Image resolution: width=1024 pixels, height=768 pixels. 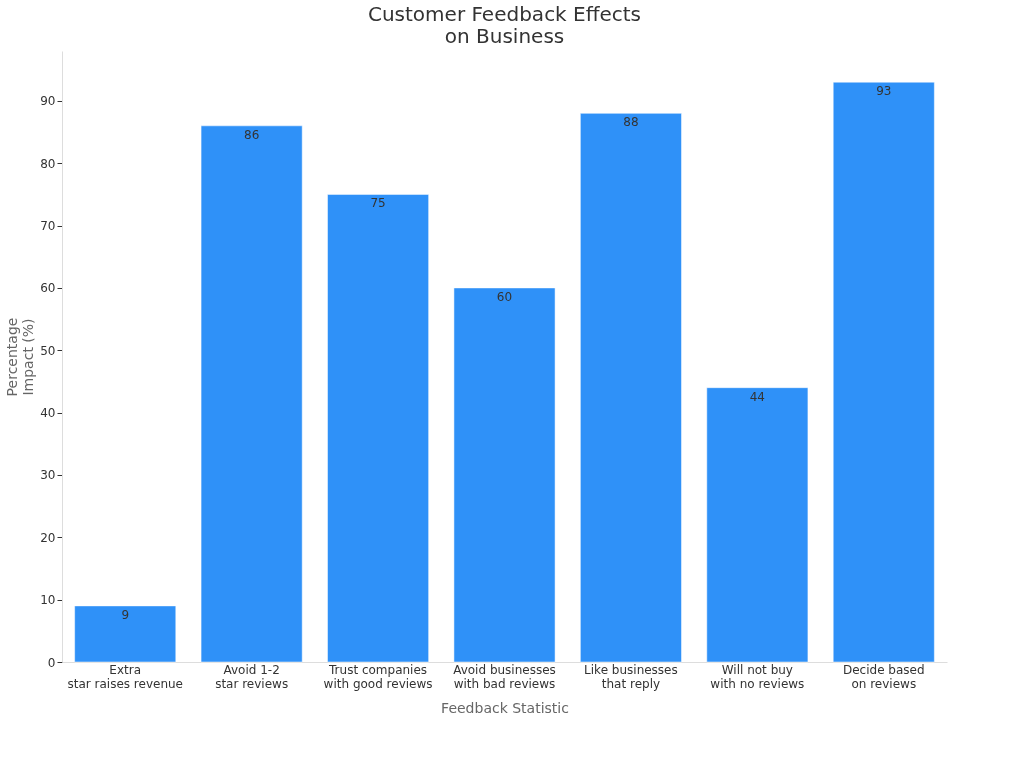 I want to click on y-tick-label: 50, so click(x=48, y=350).